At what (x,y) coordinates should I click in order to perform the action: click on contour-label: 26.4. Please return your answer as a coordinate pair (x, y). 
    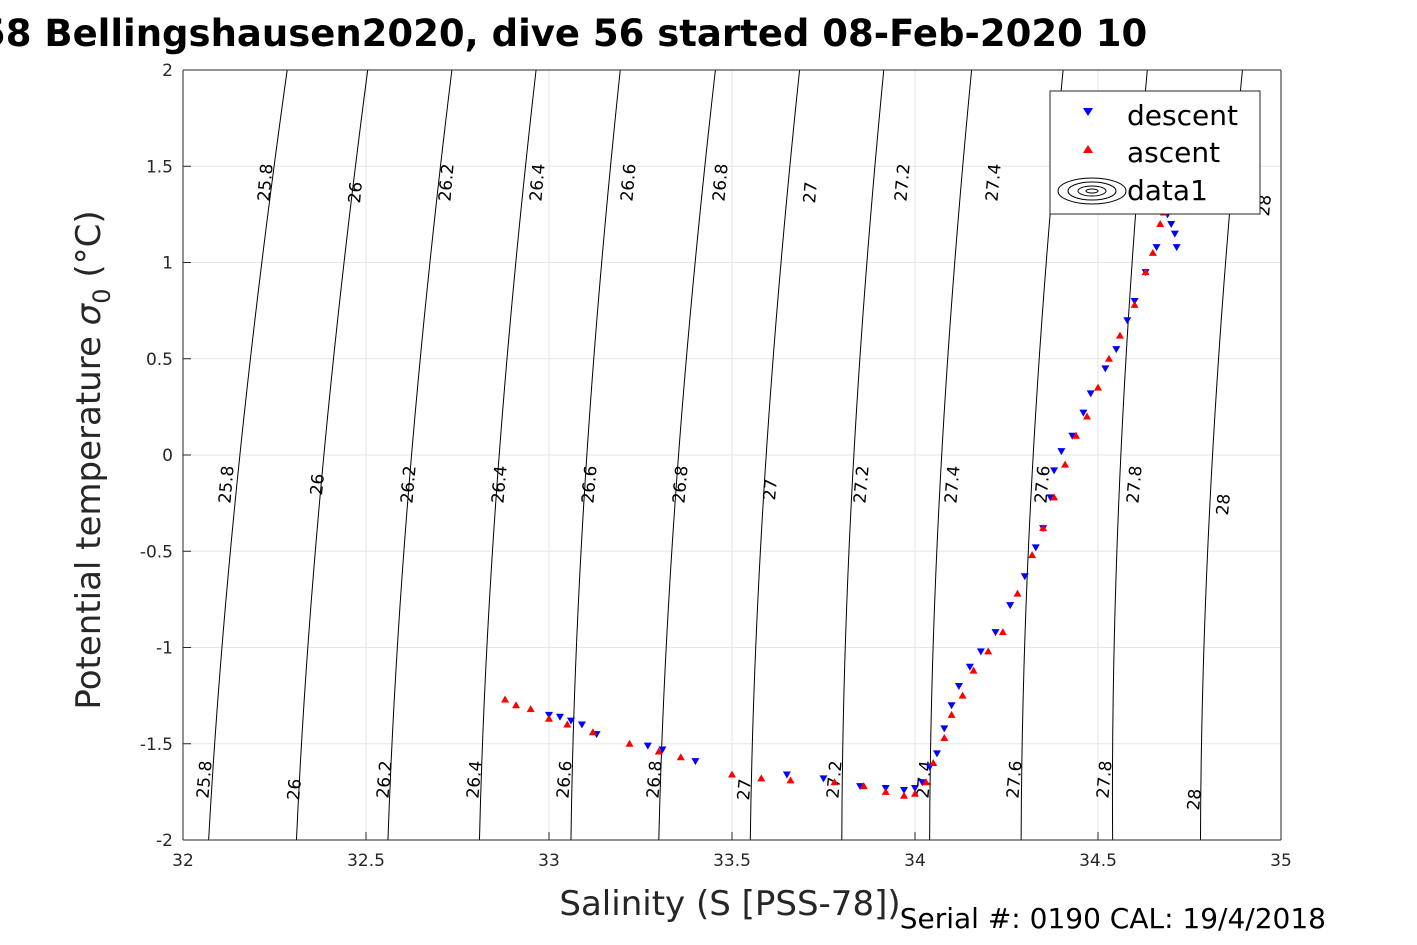
    Looking at the image, I should click on (537, 182).